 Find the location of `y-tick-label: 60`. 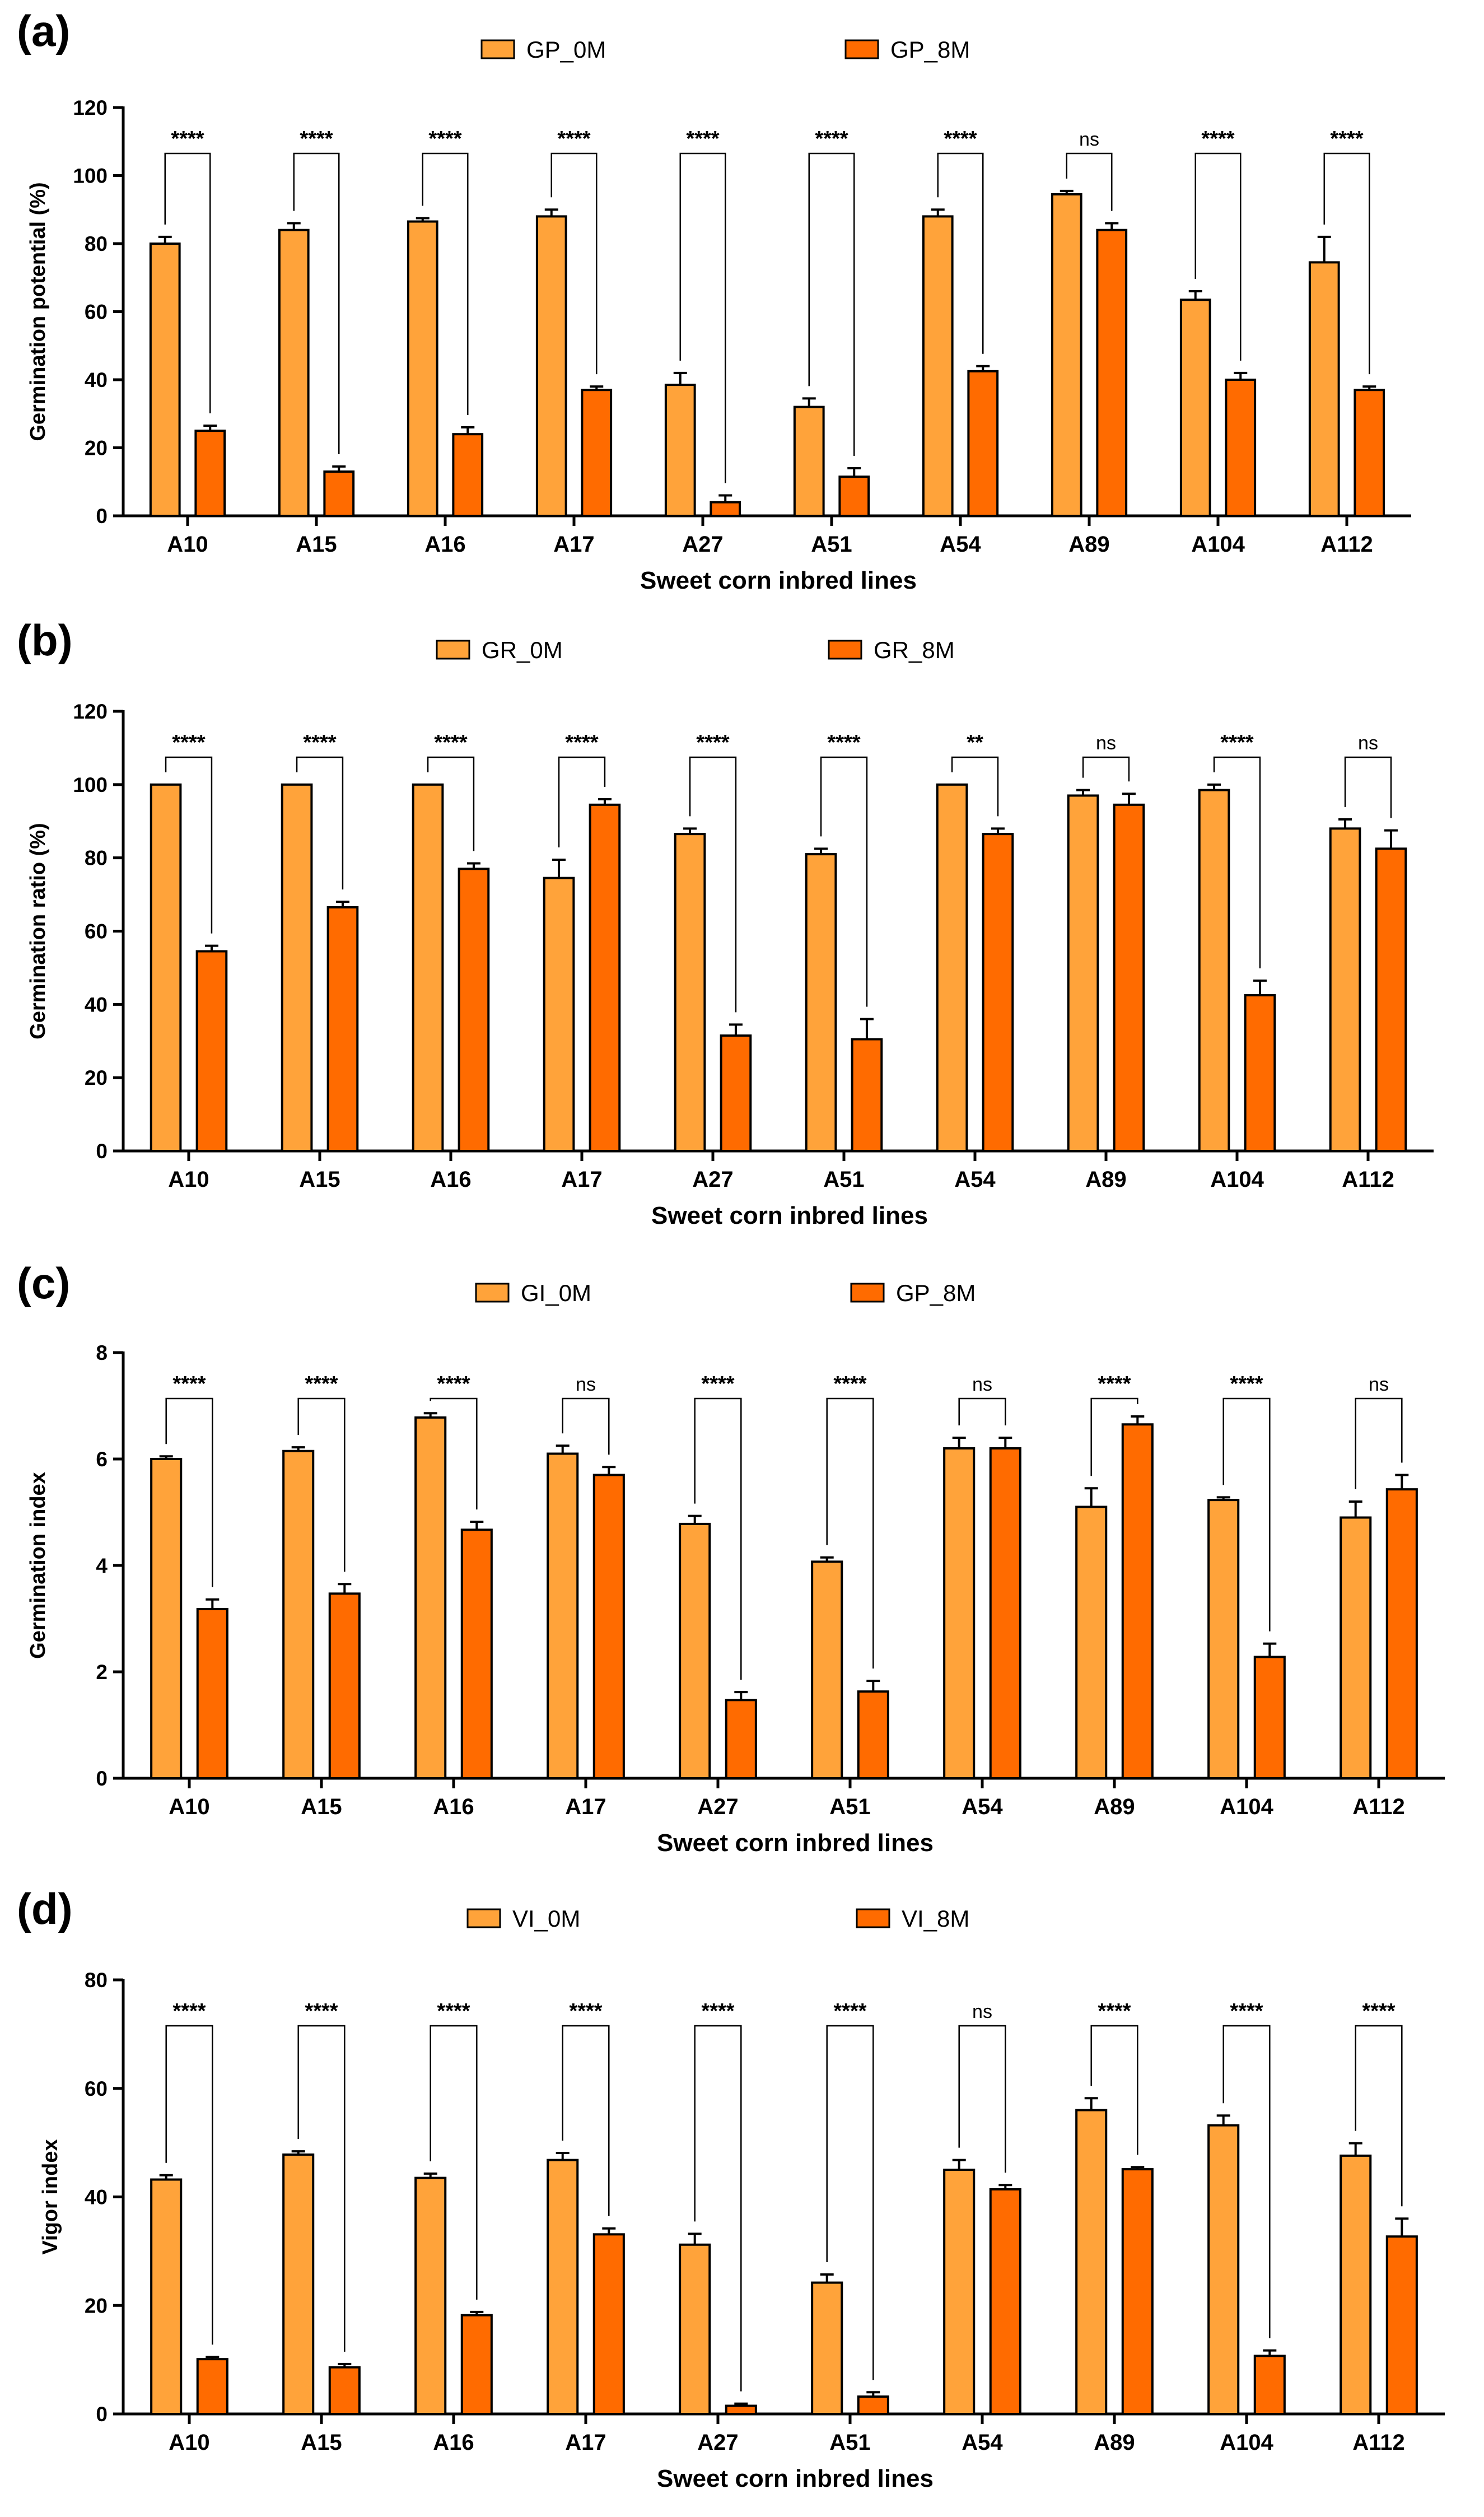

y-tick-label: 60 is located at coordinates (97, 2088).